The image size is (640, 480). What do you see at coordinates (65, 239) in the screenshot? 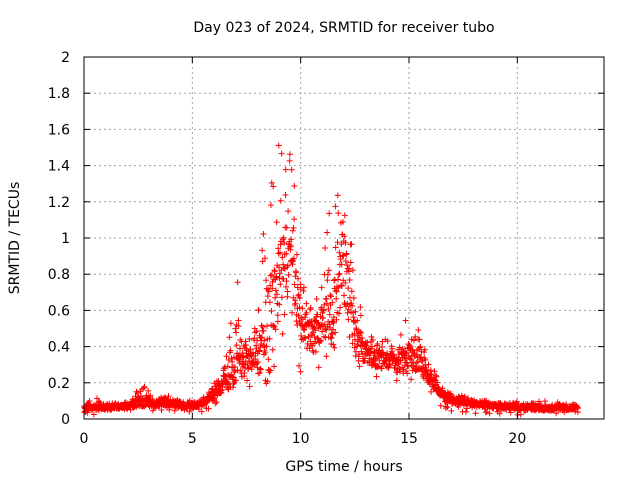
I see `y-tick-label: 1` at bounding box center [65, 239].